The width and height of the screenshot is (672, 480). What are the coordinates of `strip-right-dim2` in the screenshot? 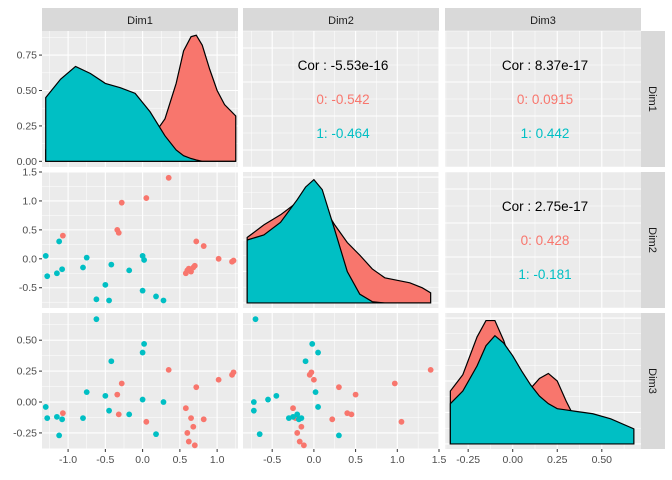 It's located at (653, 240).